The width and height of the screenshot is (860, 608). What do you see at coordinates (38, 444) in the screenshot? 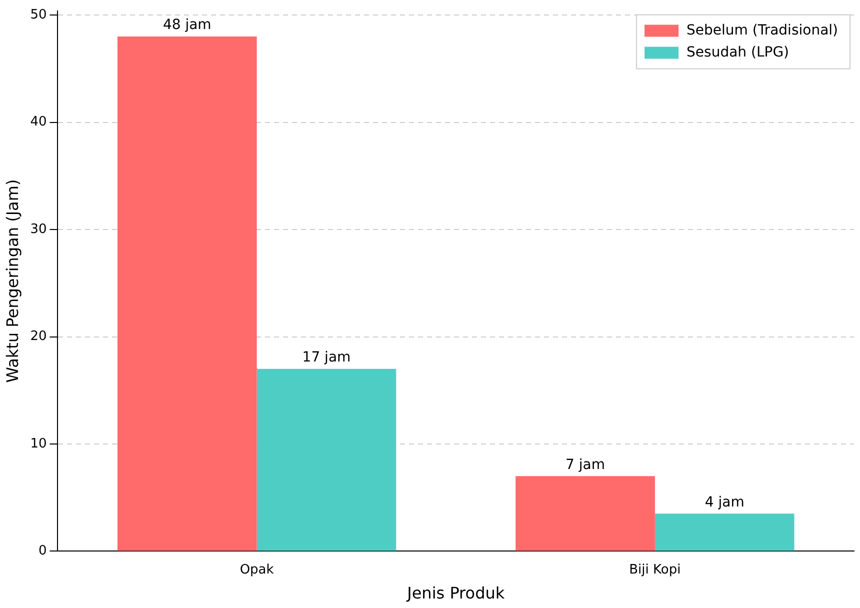
I see `y-tick-label: 10` at bounding box center [38, 444].